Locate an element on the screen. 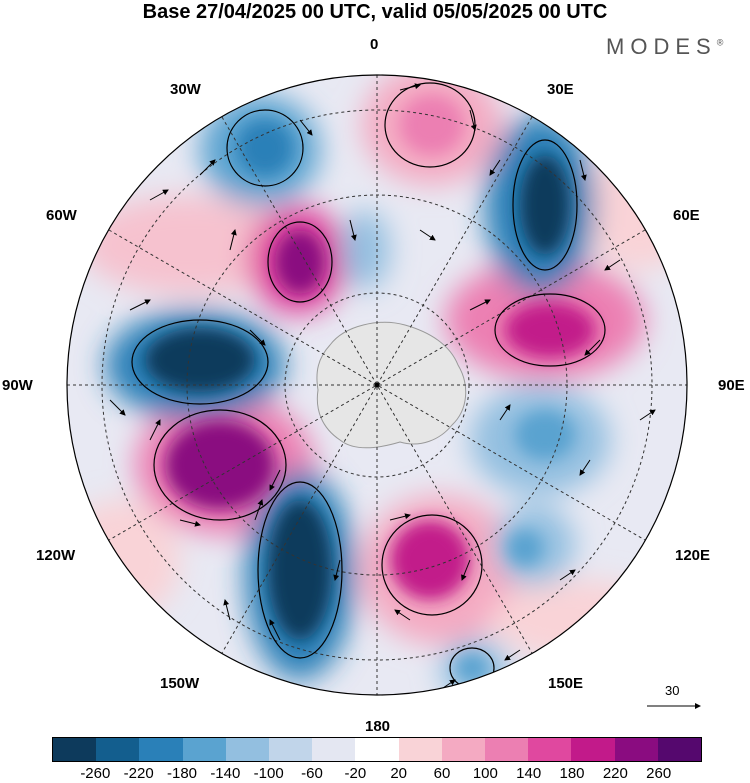  colorbar-tick-label: -20 is located at coordinates (355, 773).